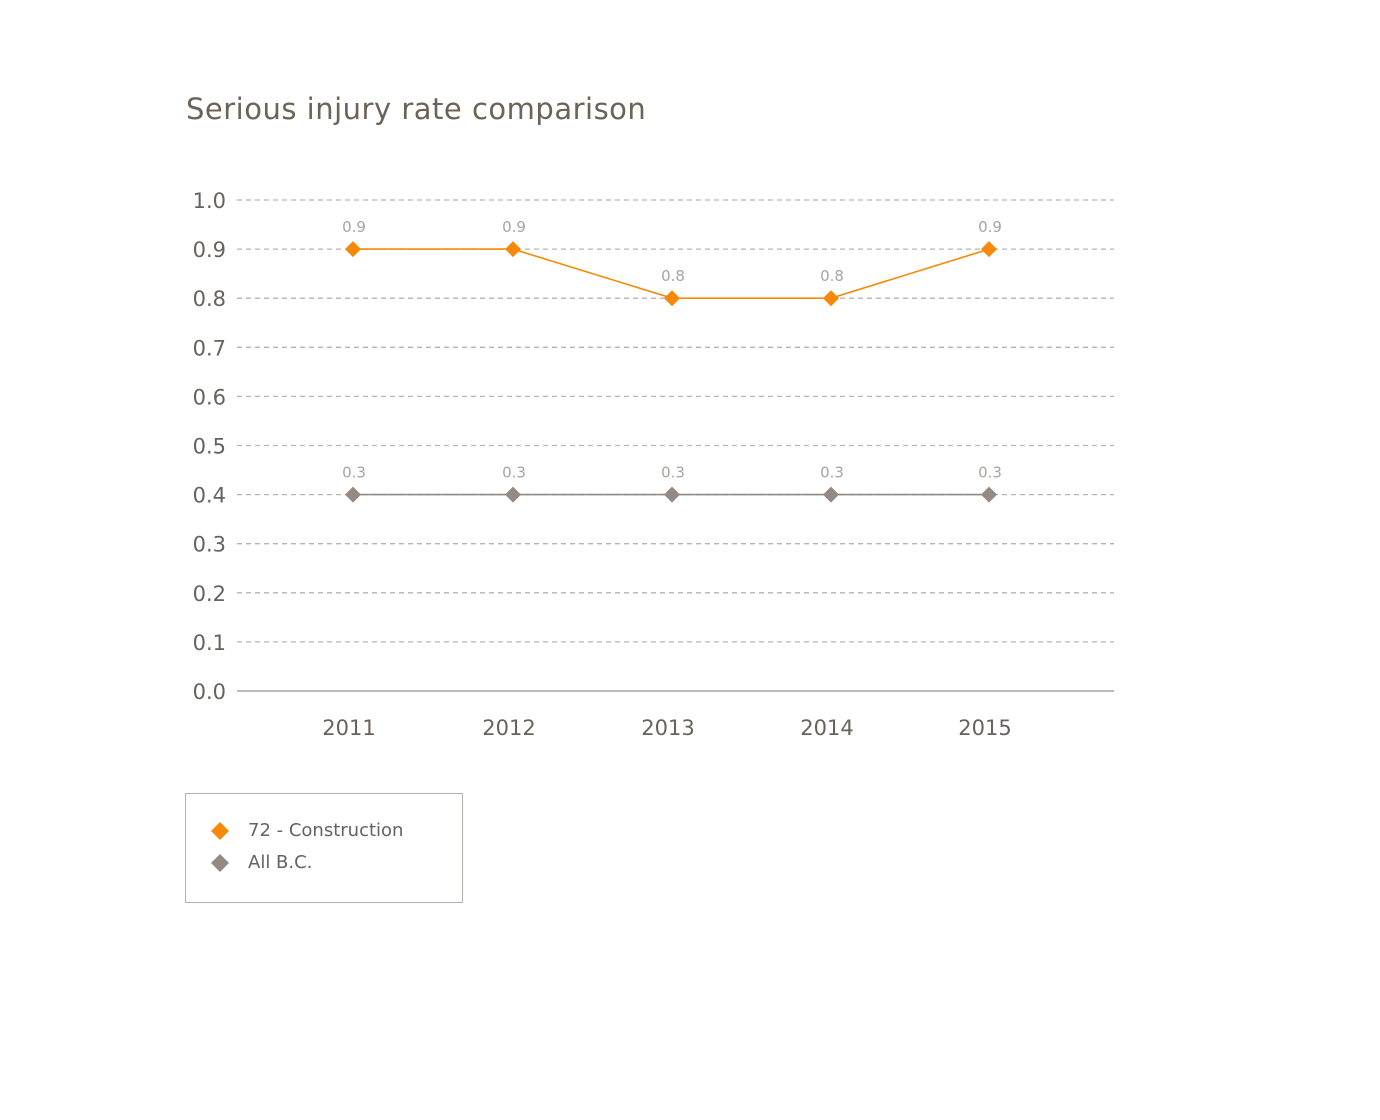  Describe the element at coordinates (209, 545) in the screenshot. I see `y-tick-label: 0.3` at that location.